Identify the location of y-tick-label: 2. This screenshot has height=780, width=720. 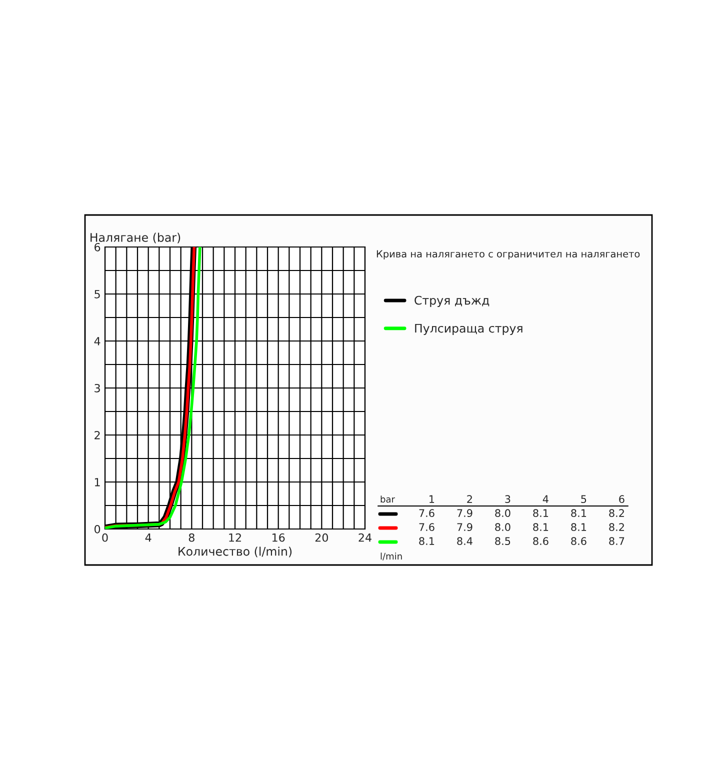
(97, 435).